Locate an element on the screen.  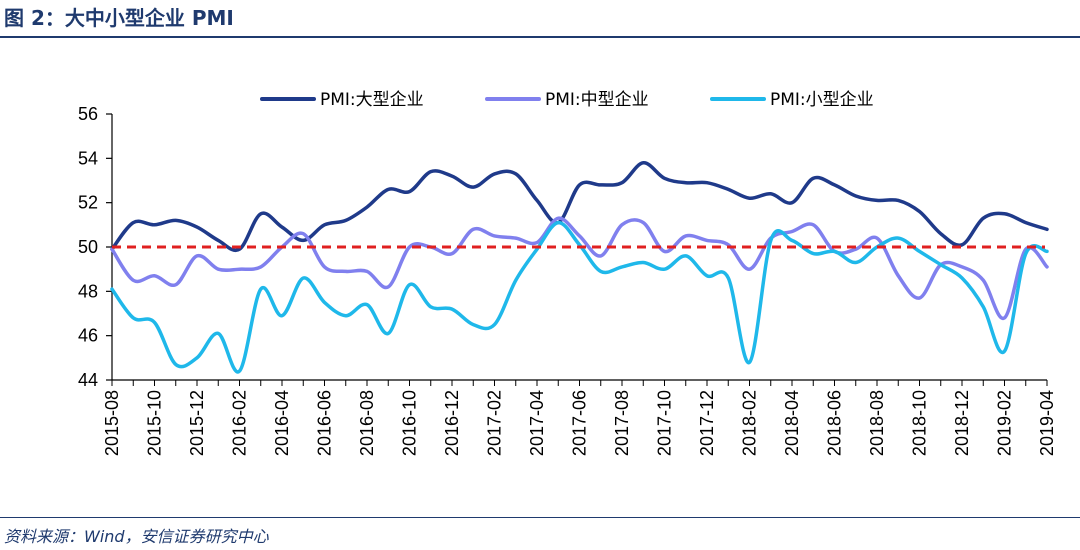
x-tick-label: 2018-12 is located at coordinates (962, 423).